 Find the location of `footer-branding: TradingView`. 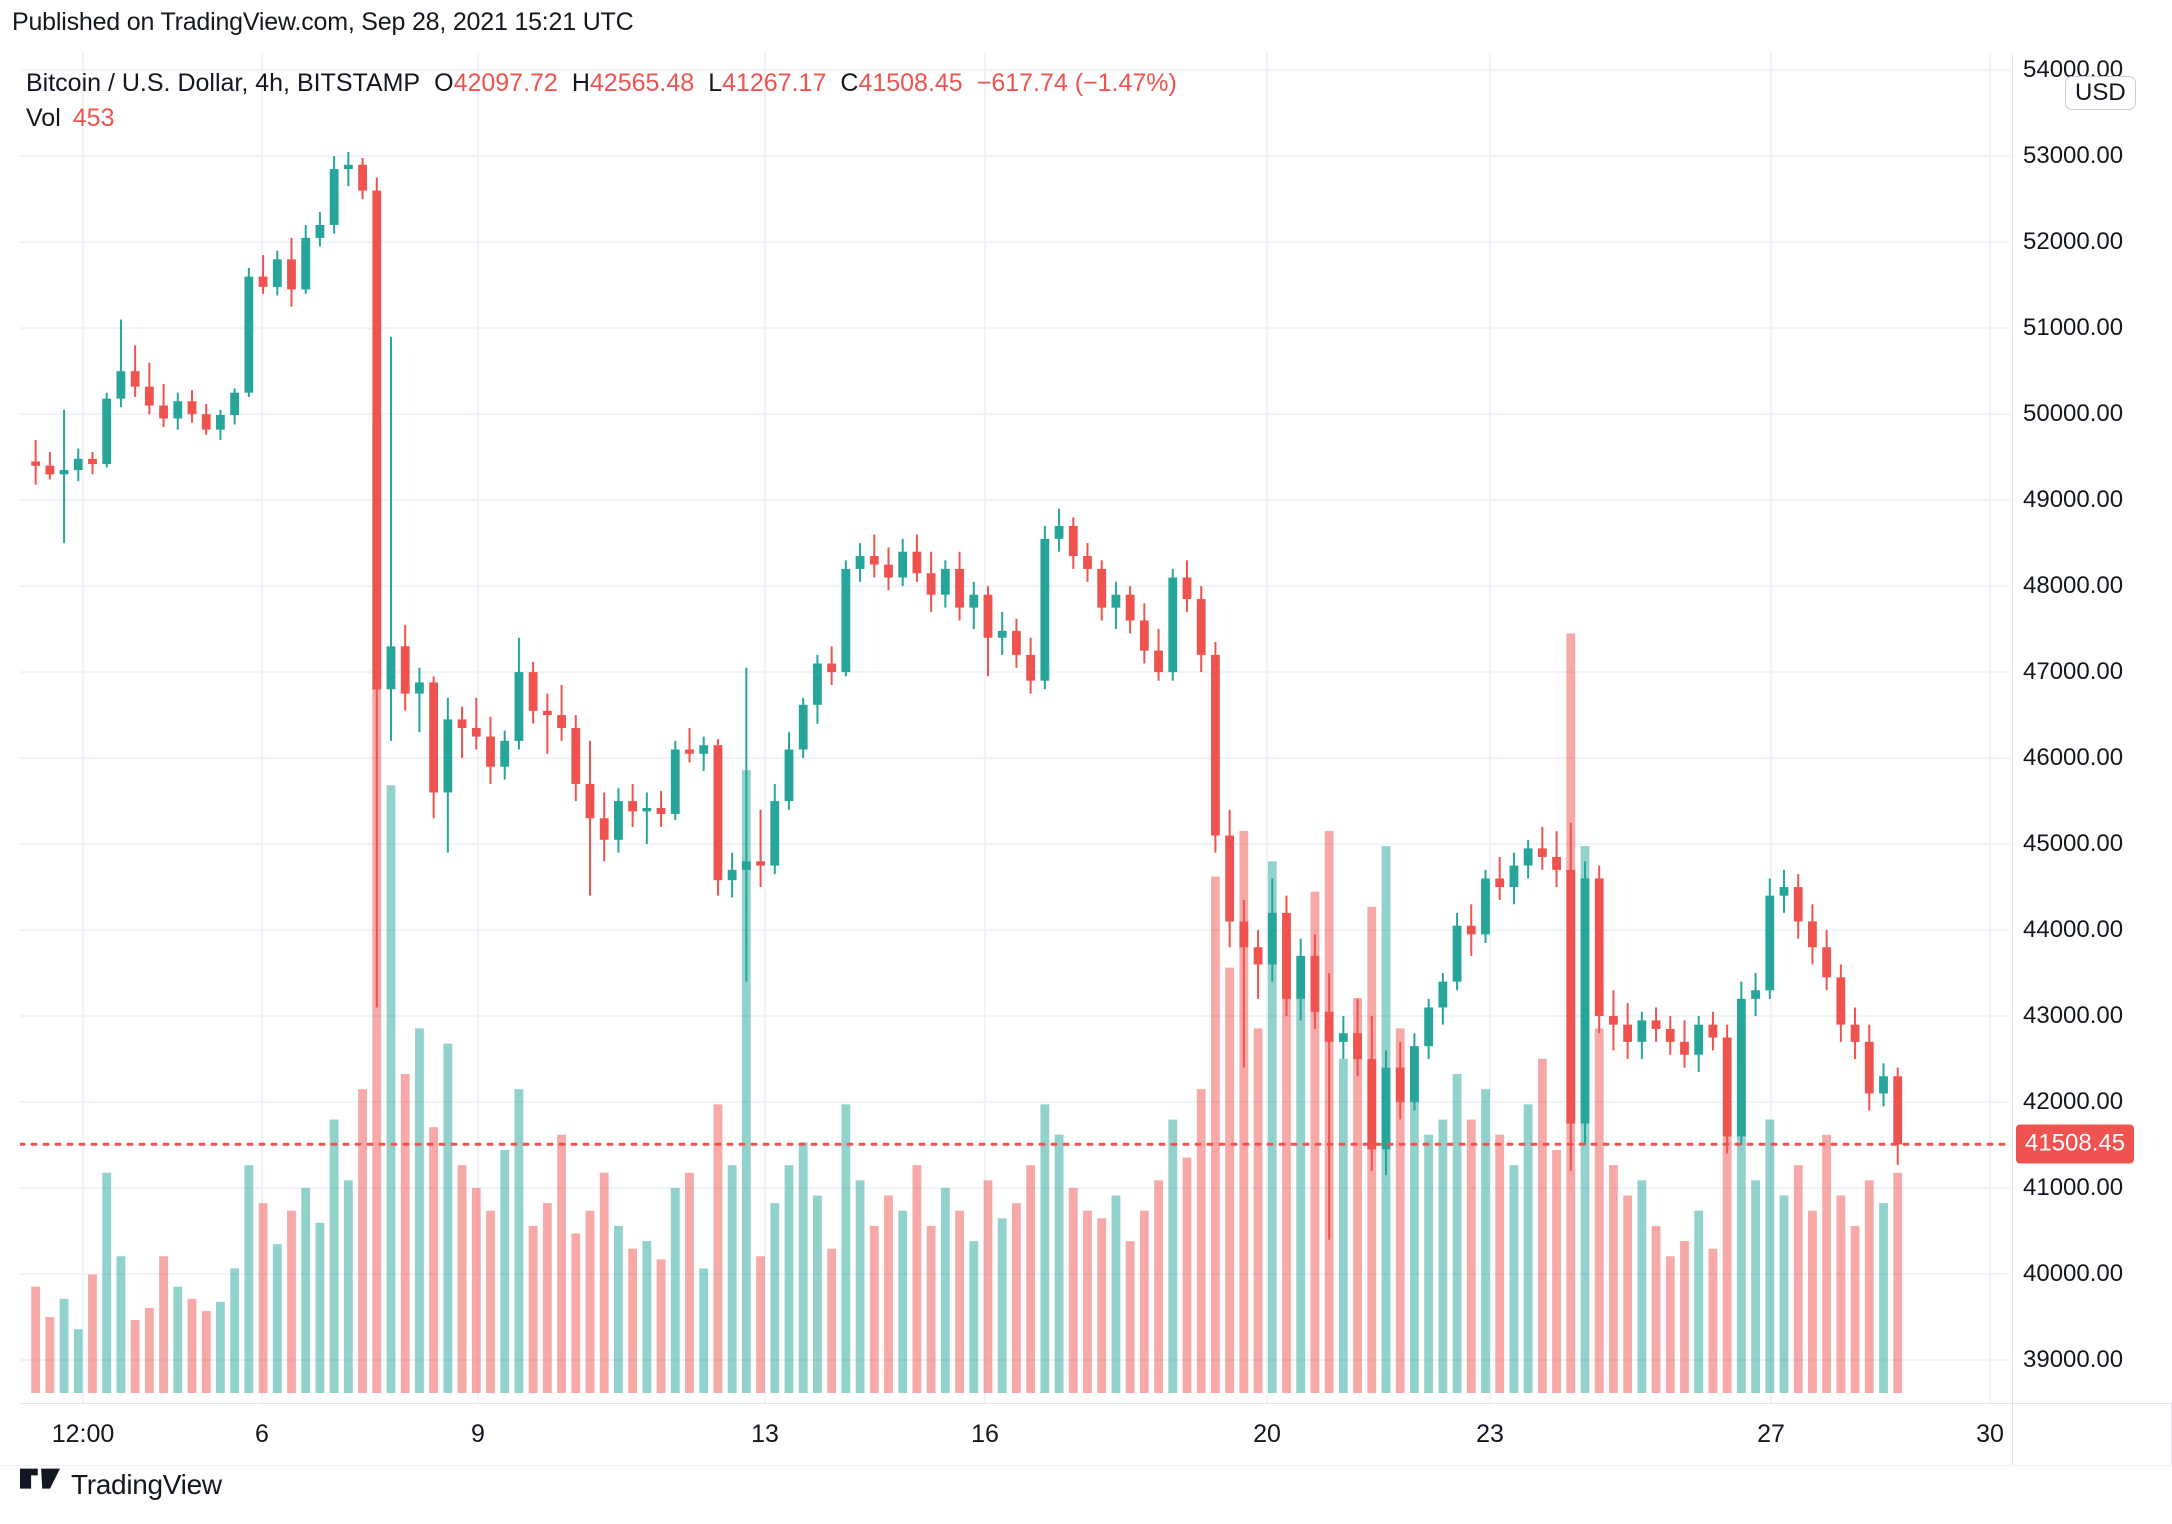

footer-branding: TradingView is located at coordinates (121, 1484).